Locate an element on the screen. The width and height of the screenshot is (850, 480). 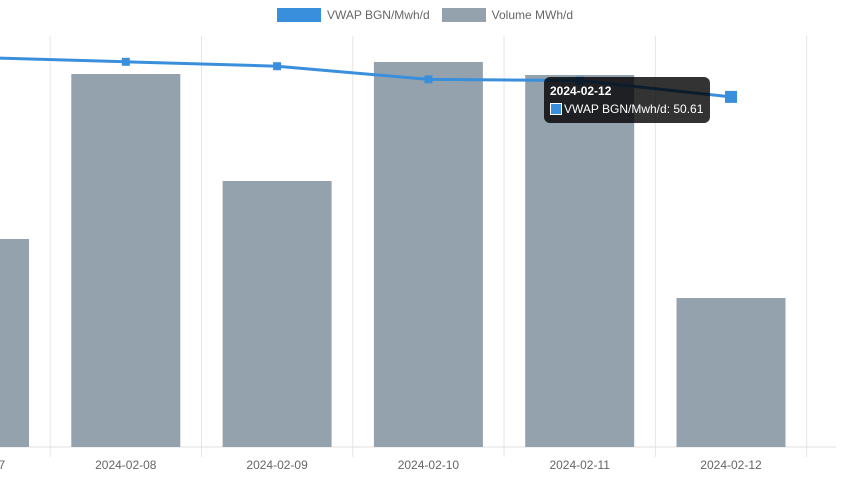
tooltip-row: VWAP BGN/Mwh/d: 50.61 is located at coordinates (626, 109).